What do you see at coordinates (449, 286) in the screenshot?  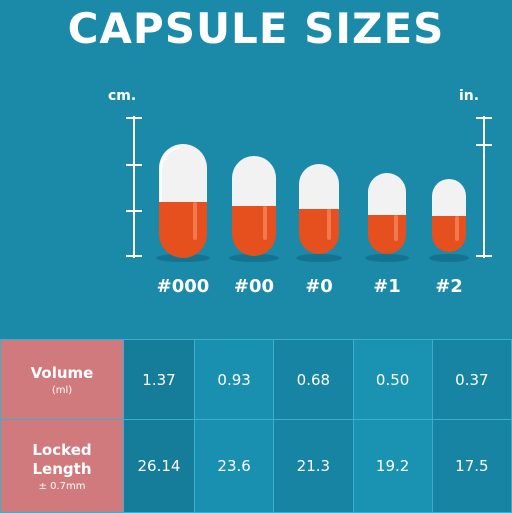 I see `size-label-2: #2` at bounding box center [449, 286].